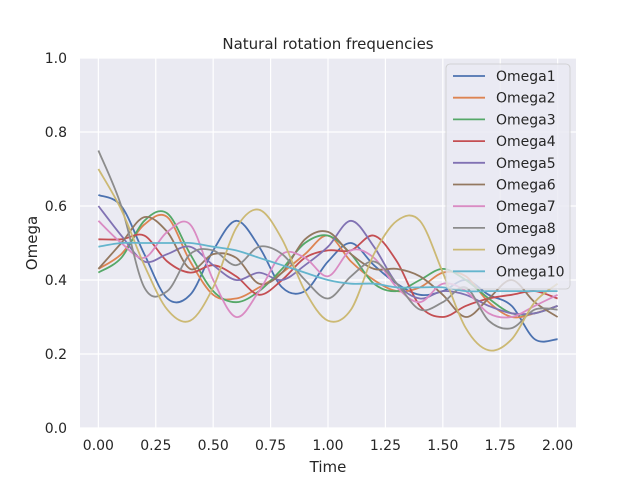 This screenshot has width=640, height=480. What do you see at coordinates (526, 120) in the screenshot?
I see `legend-entry-label: Omega3` at bounding box center [526, 120].